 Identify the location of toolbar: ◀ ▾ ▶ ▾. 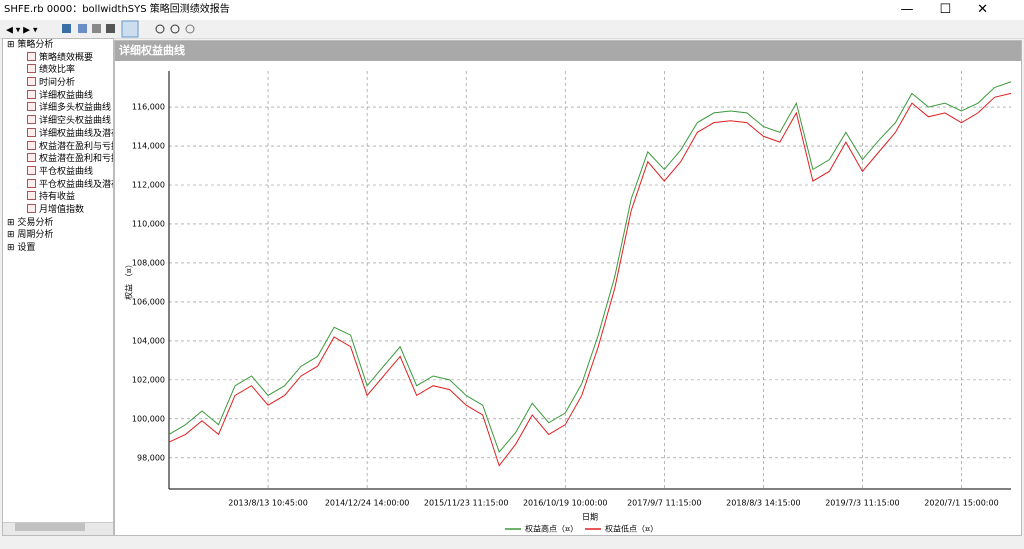
(512, 29).